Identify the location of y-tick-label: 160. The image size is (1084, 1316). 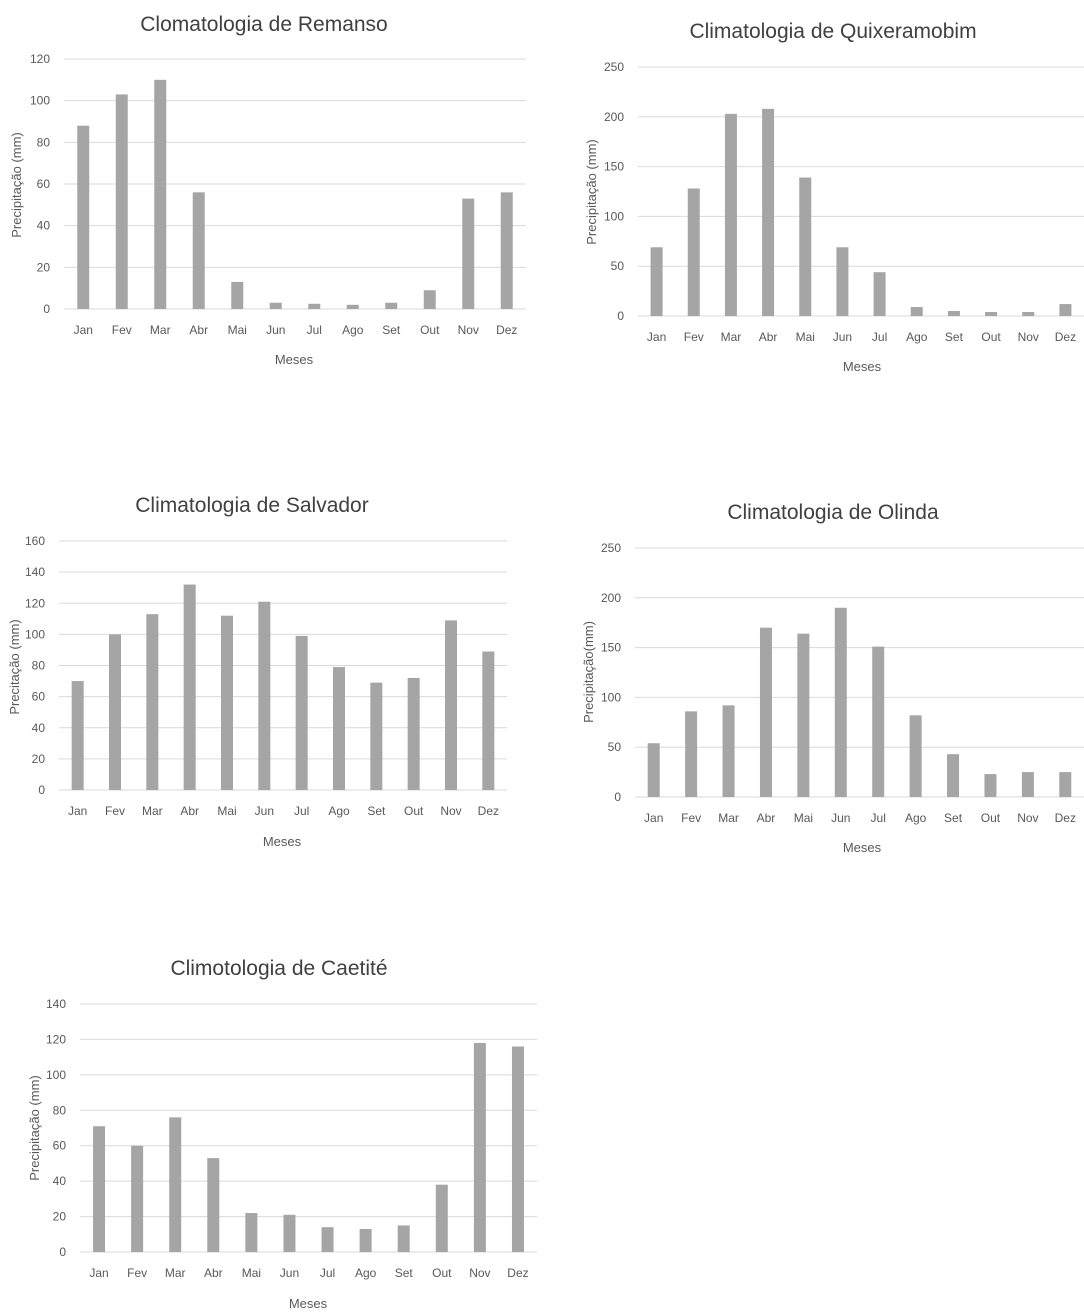
(35, 541).